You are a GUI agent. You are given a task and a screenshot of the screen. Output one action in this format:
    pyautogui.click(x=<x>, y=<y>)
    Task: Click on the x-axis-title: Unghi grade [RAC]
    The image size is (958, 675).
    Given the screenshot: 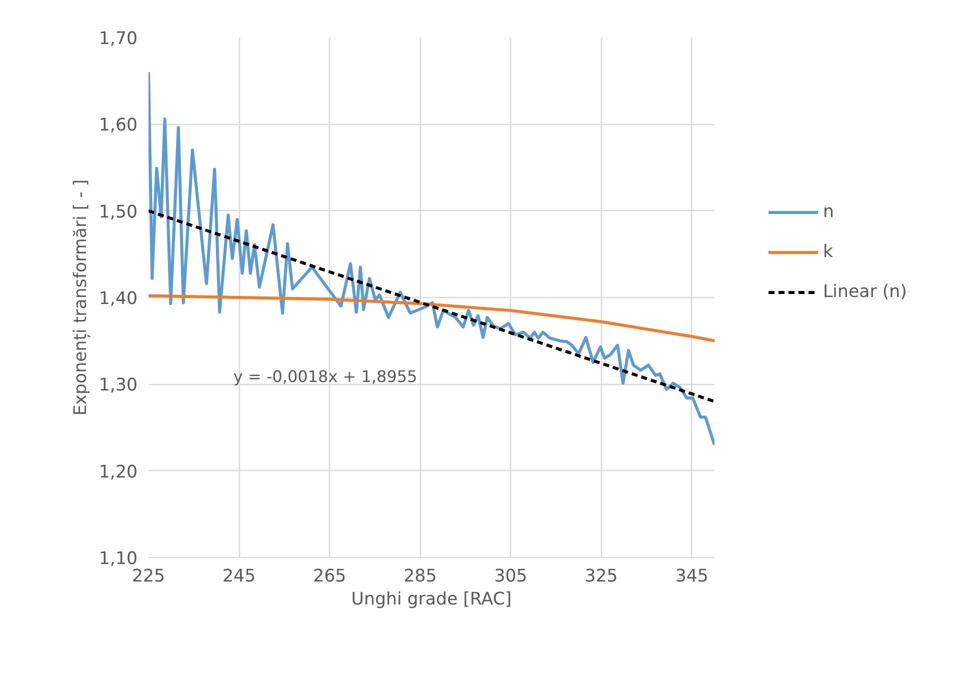 What is the action you would take?
    pyautogui.click(x=431, y=600)
    